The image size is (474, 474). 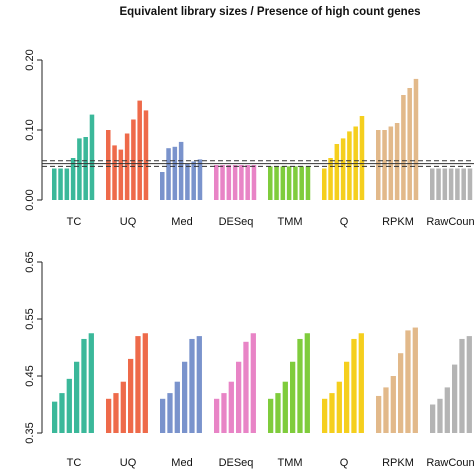 I want to click on y-tick-label: 0.45, so click(x=30, y=375).